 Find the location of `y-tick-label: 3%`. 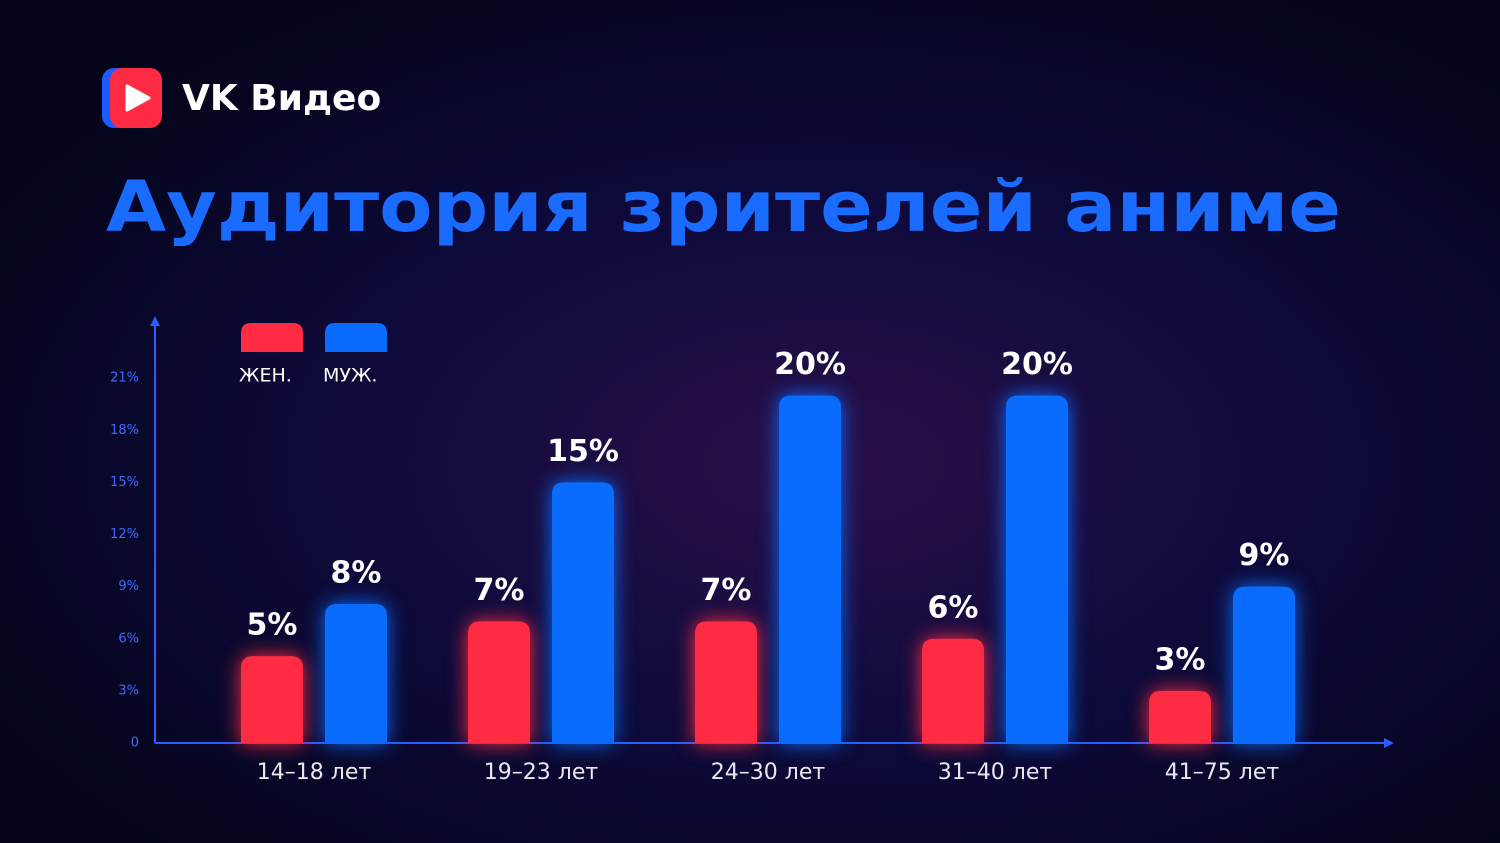

y-tick-label: 3% is located at coordinates (128, 690).